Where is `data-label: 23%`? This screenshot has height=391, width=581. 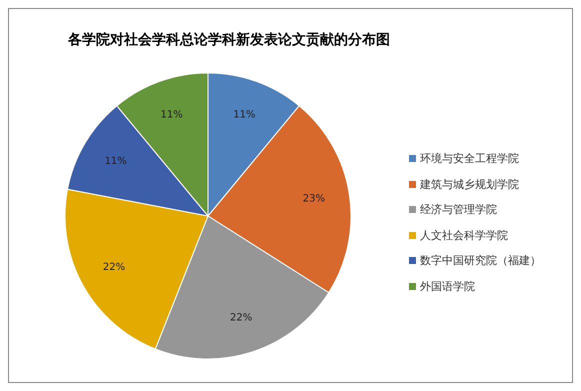
data-label: 23% is located at coordinates (314, 199).